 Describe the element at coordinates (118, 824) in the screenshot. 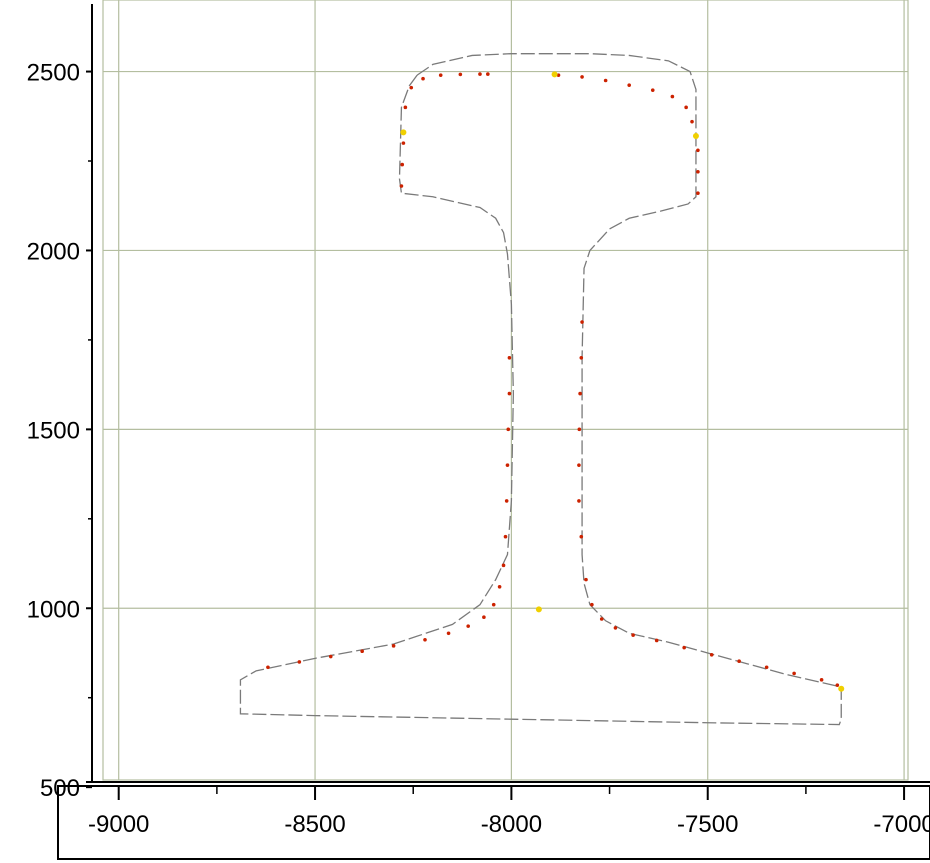

I see `x-tick-label: -9000` at that location.